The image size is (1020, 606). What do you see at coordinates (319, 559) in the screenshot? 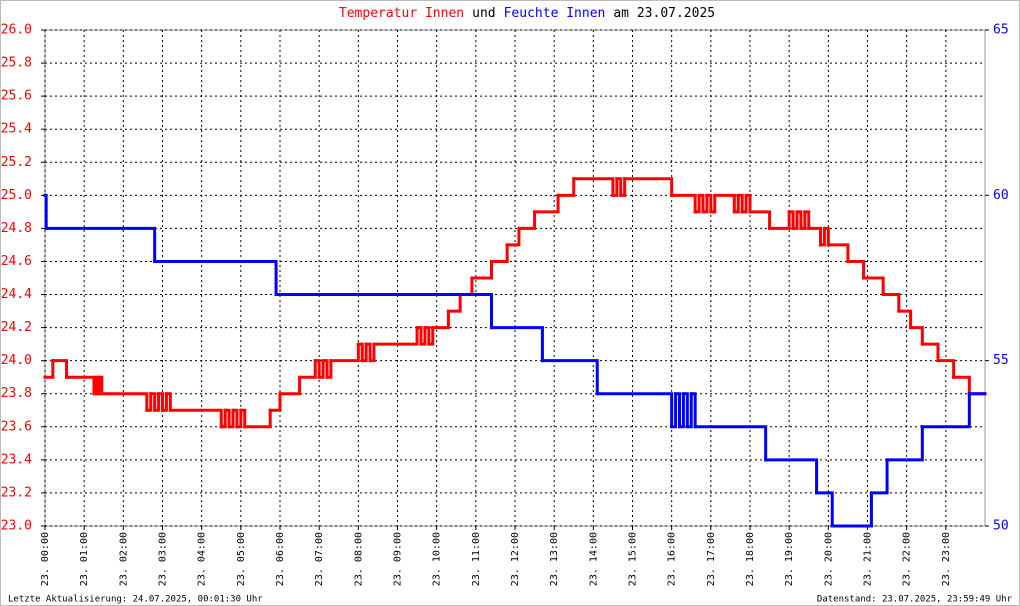
I see `x-tick-label: 23. 07:00` at bounding box center [319, 559].